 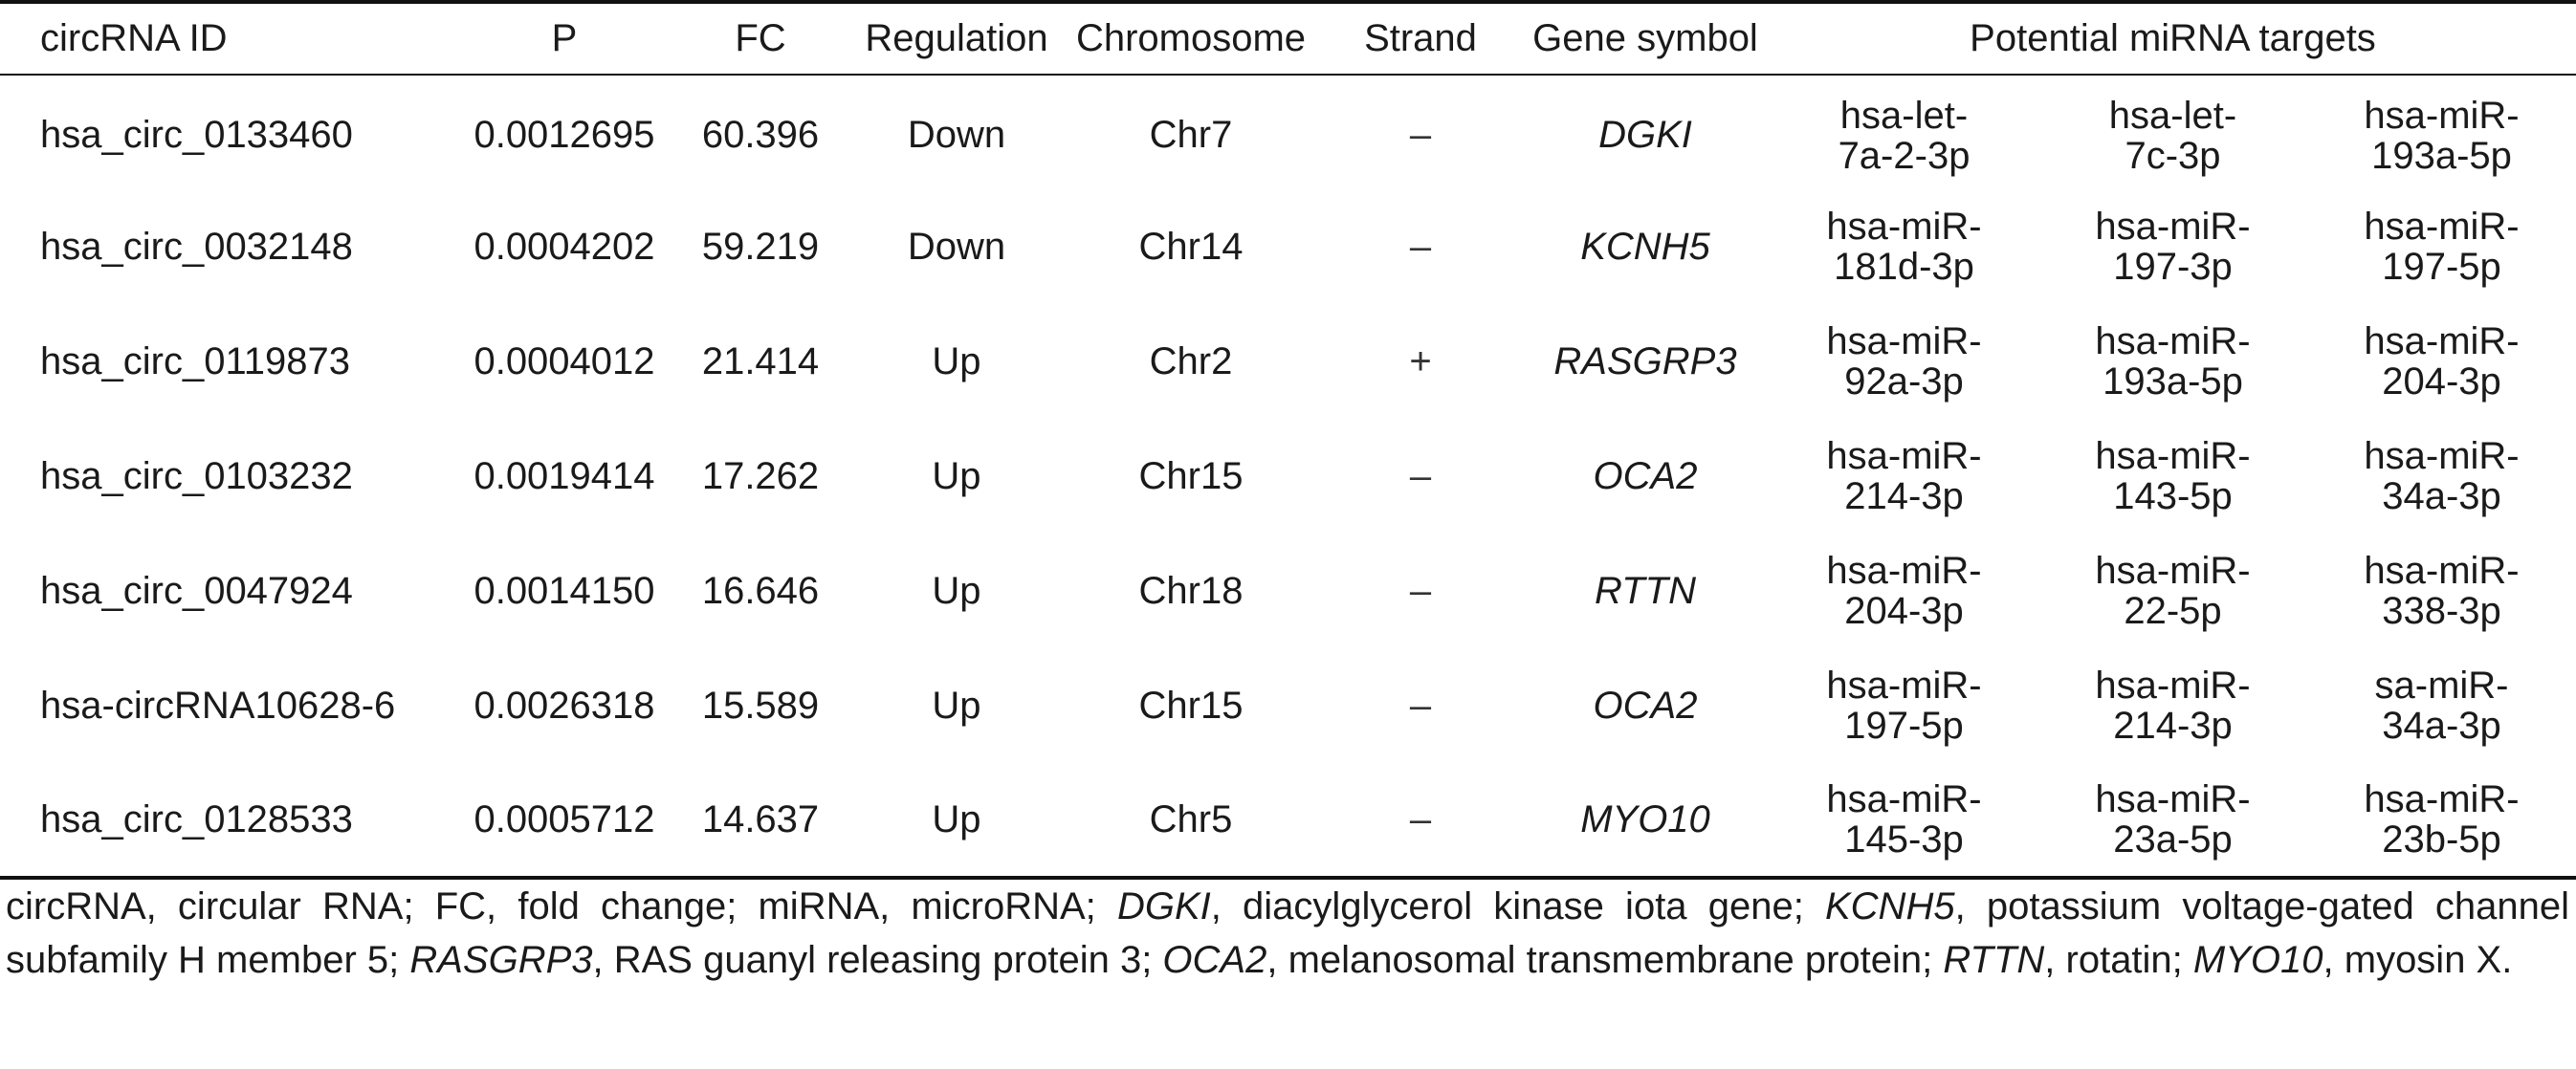 I want to click on mirna-target-cell: hsa-let- 7c-3p, so click(x=2173, y=132).